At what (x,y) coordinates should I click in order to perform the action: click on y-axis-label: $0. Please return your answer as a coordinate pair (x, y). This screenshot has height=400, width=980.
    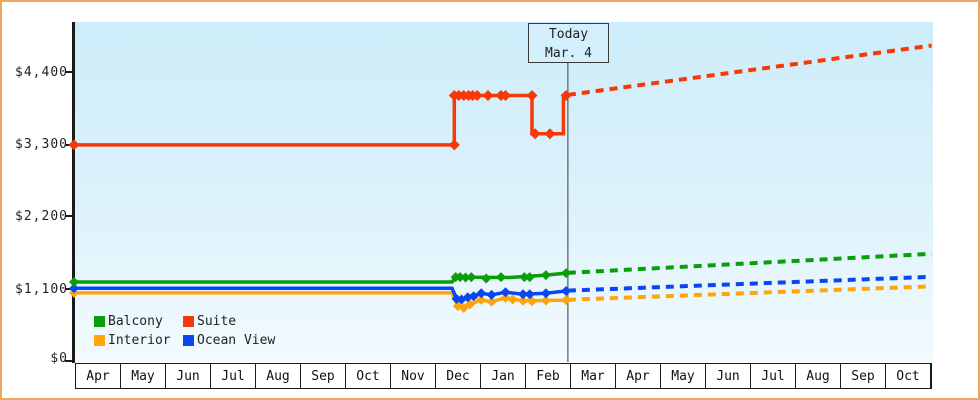
    Looking at the image, I should click on (59, 358).